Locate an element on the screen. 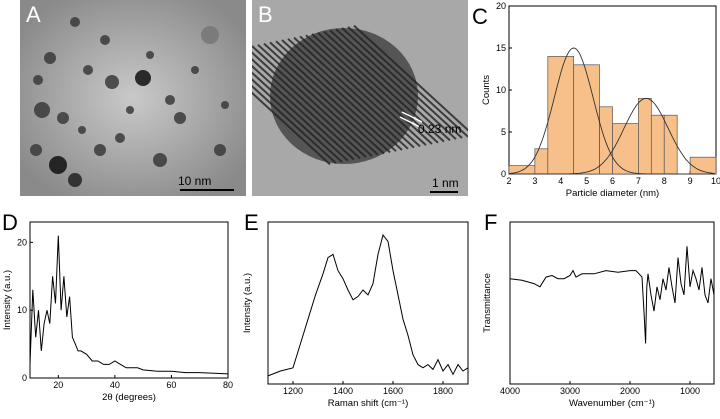  panel-label-d: D is located at coordinates (10, 222).